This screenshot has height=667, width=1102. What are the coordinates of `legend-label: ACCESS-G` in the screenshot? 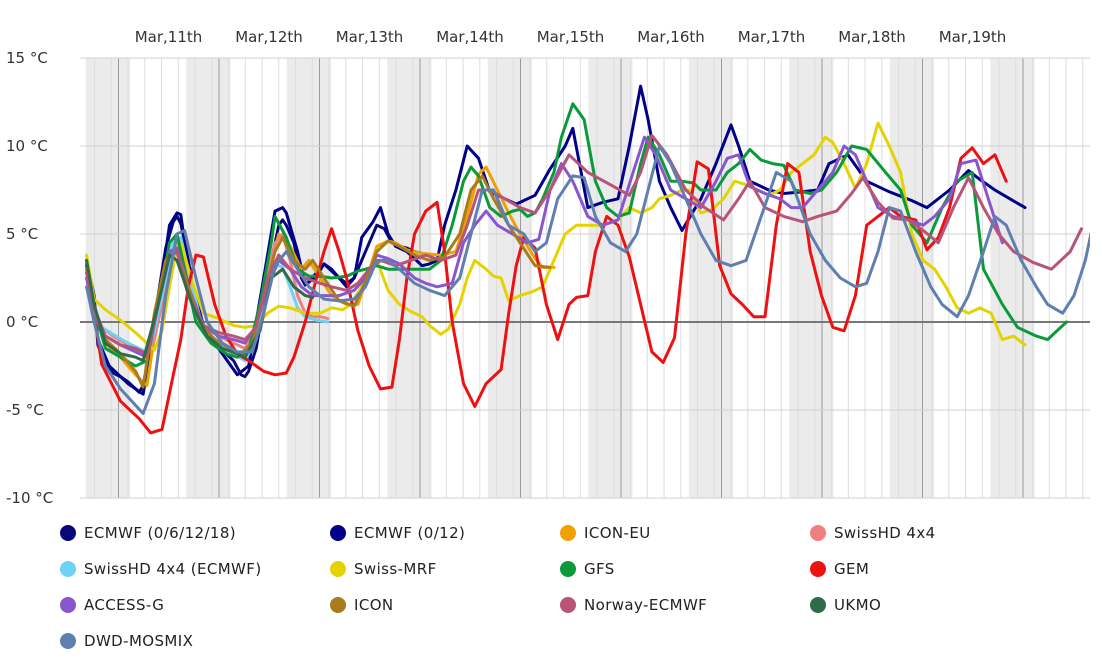 It's located at (124, 605).